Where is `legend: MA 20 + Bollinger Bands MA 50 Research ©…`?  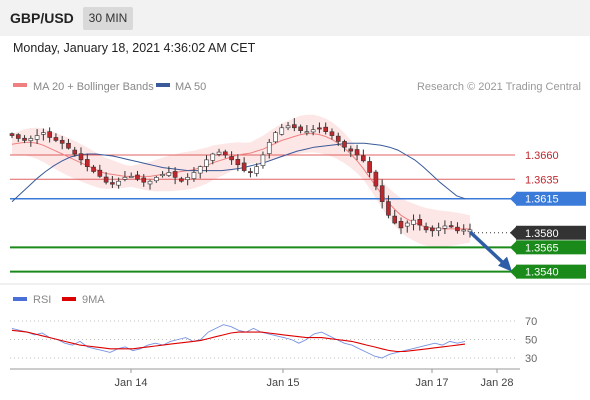
legend: MA 20 + Bollinger Bands MA 50 Research ©… is located at coordinates (297, 87).